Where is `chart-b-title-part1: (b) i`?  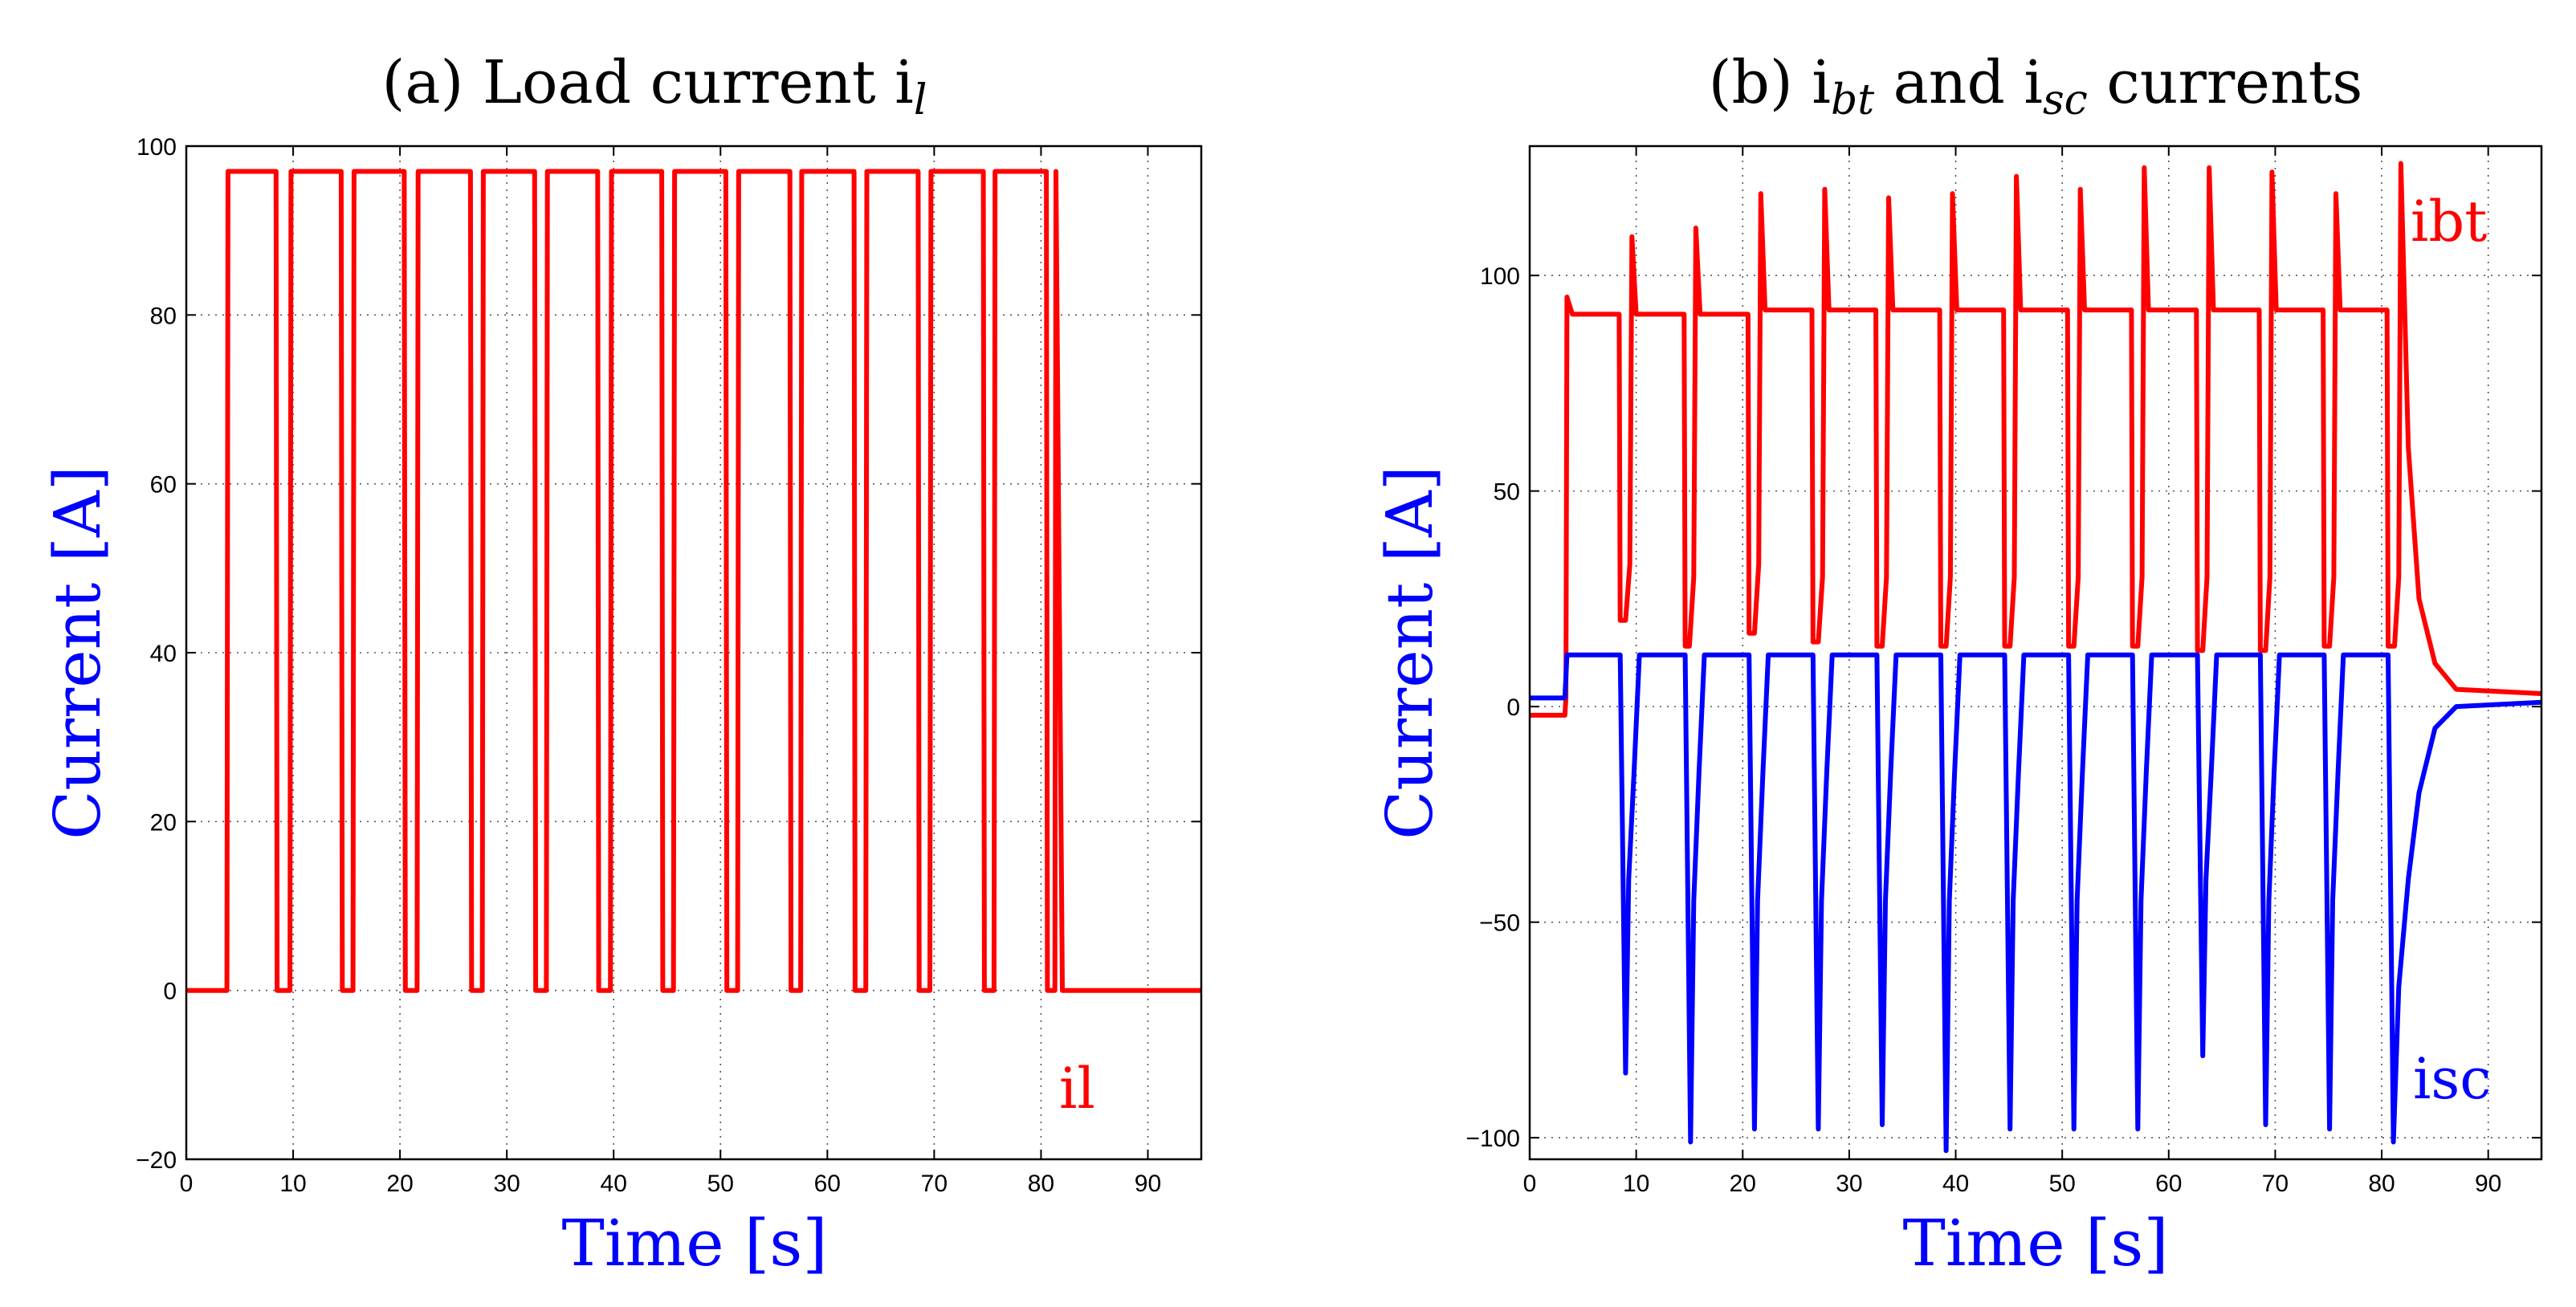 chart-b-title-part1: (b) i is located at coordinates (1770, 82).